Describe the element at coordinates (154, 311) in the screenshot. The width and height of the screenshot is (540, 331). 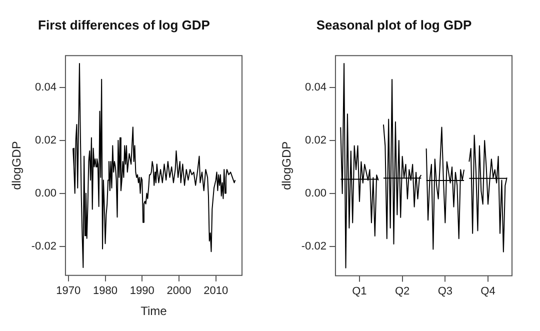
I see `x-axis-title: Time` at that location.